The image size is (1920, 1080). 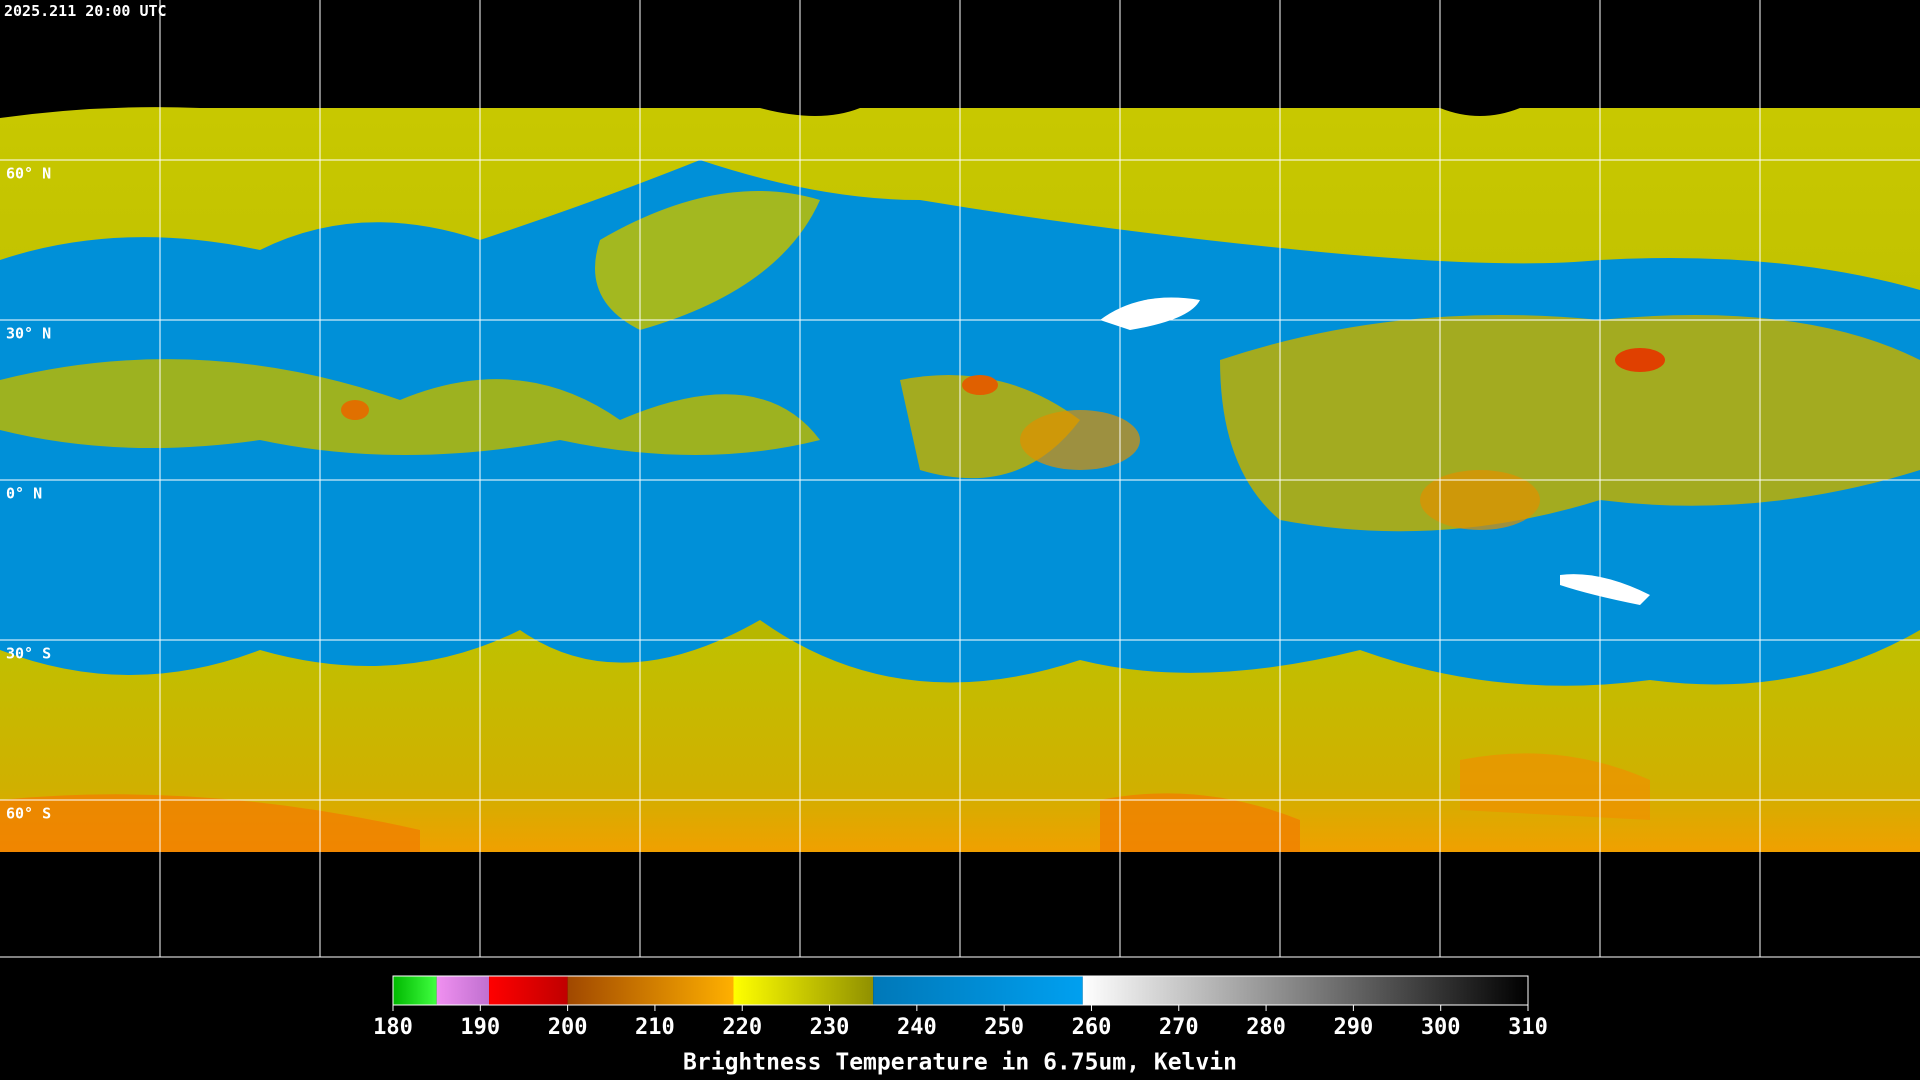 What do you see at coordinates (960, 1063) in the screenshot?
I see `colorbar-title: Brightness Temperature in 6.75um, Kelvin` at bounding box center [960, 1063].